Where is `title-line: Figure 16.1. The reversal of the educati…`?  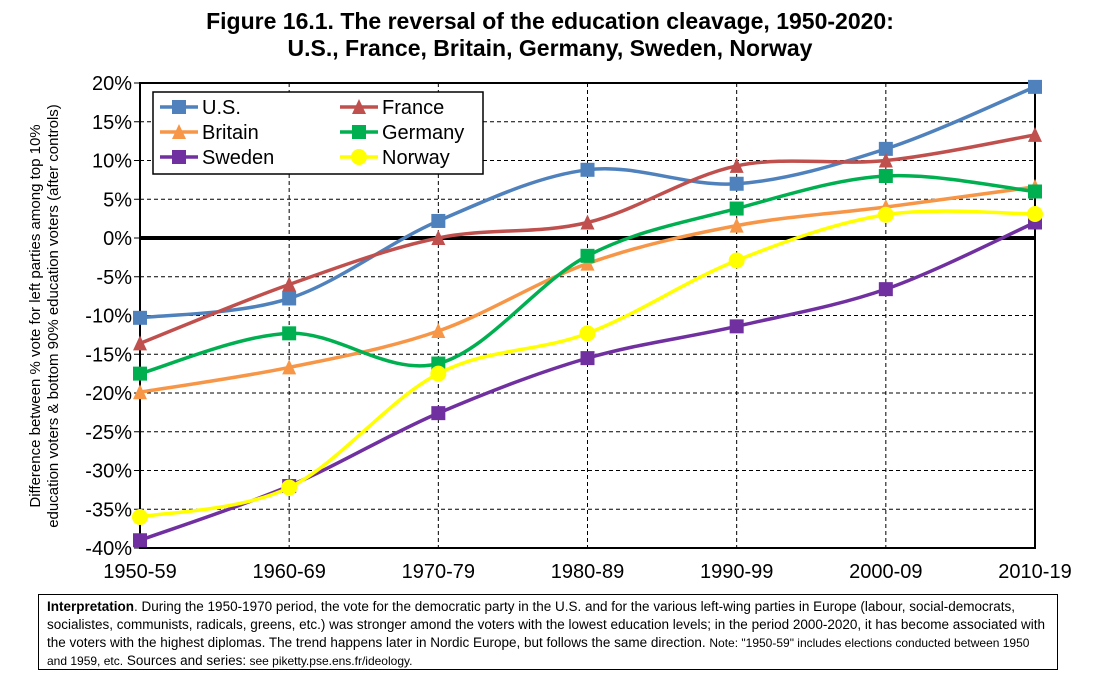 title-line: Figure 16.1. The reversal of the educati… is located at coordinates (550, 21).